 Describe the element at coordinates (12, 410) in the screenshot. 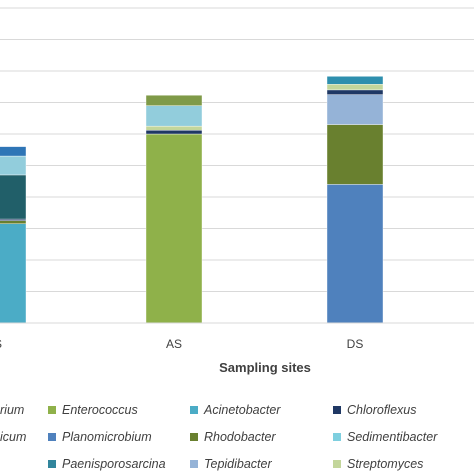

I see `legend-label-partial: rium` at that location.